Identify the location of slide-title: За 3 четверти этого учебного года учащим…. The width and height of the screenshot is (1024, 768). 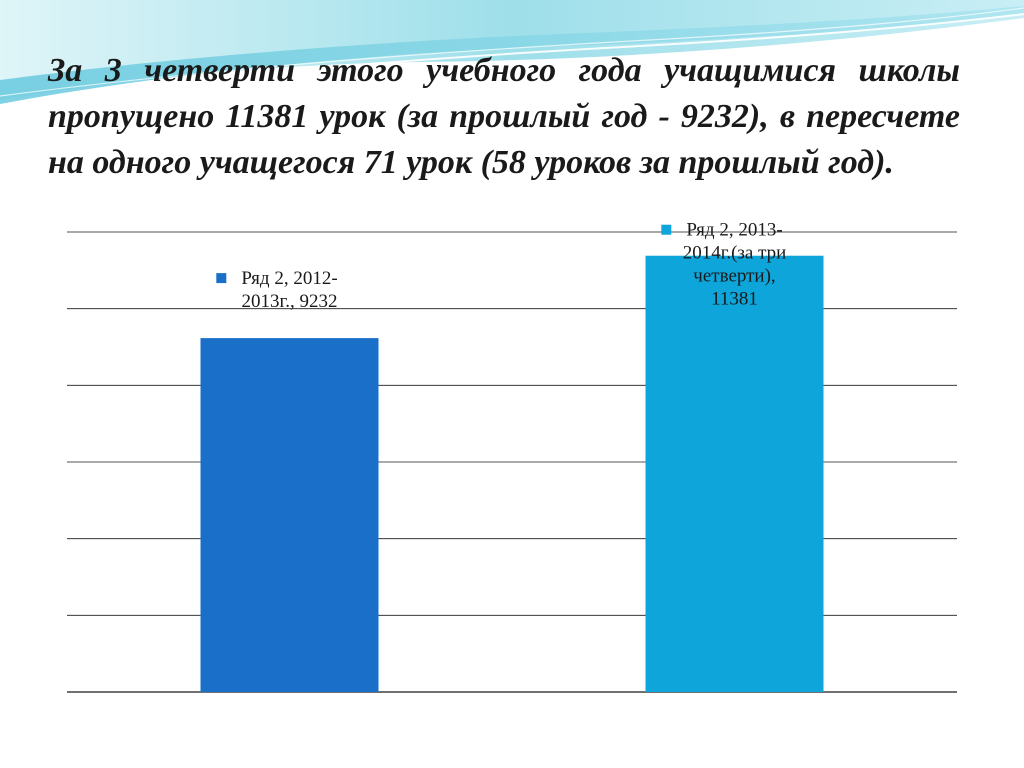
(504, 116).